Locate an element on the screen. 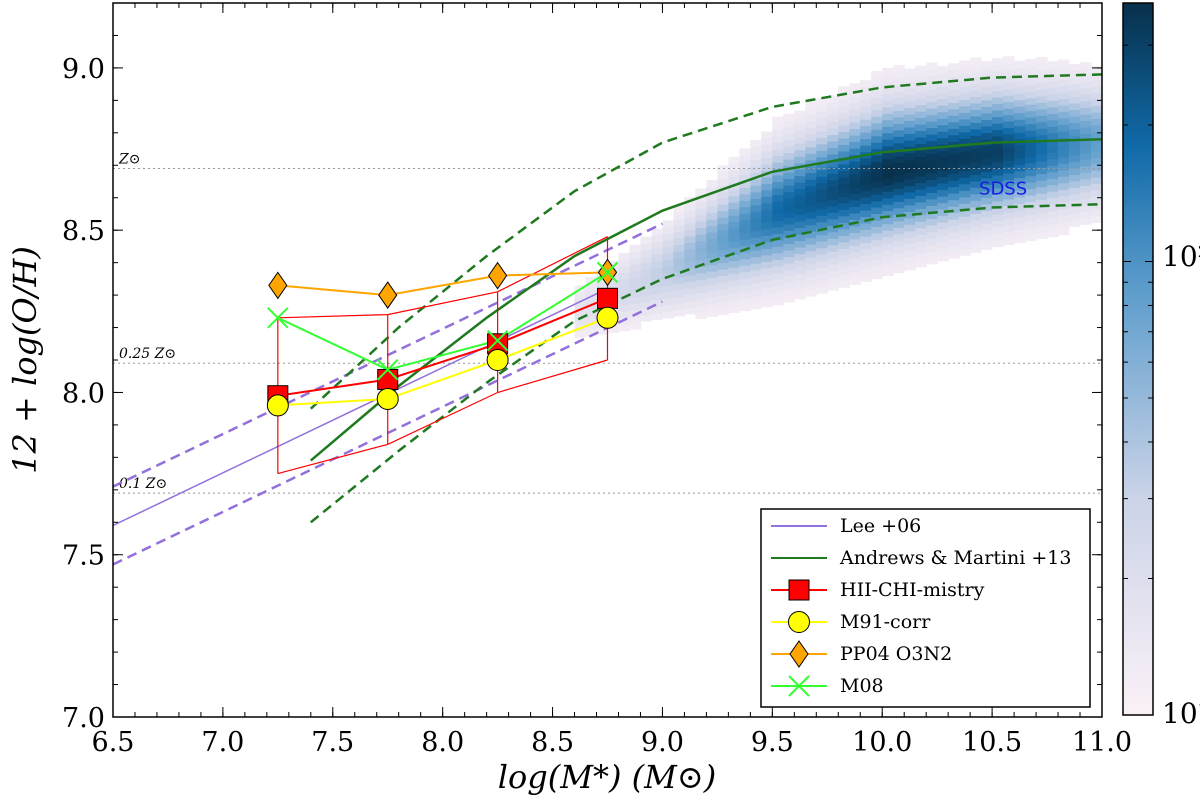  legend-label-lee: Lee +06 is located at coordinates (880, 526).